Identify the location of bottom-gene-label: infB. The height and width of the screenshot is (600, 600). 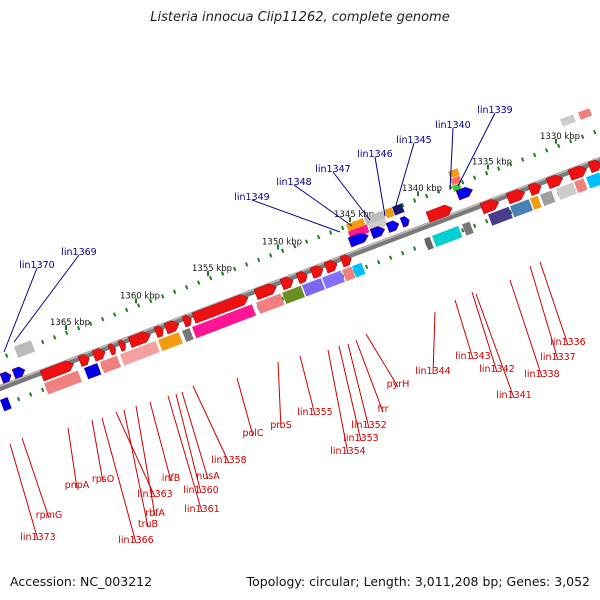
(171, 478).